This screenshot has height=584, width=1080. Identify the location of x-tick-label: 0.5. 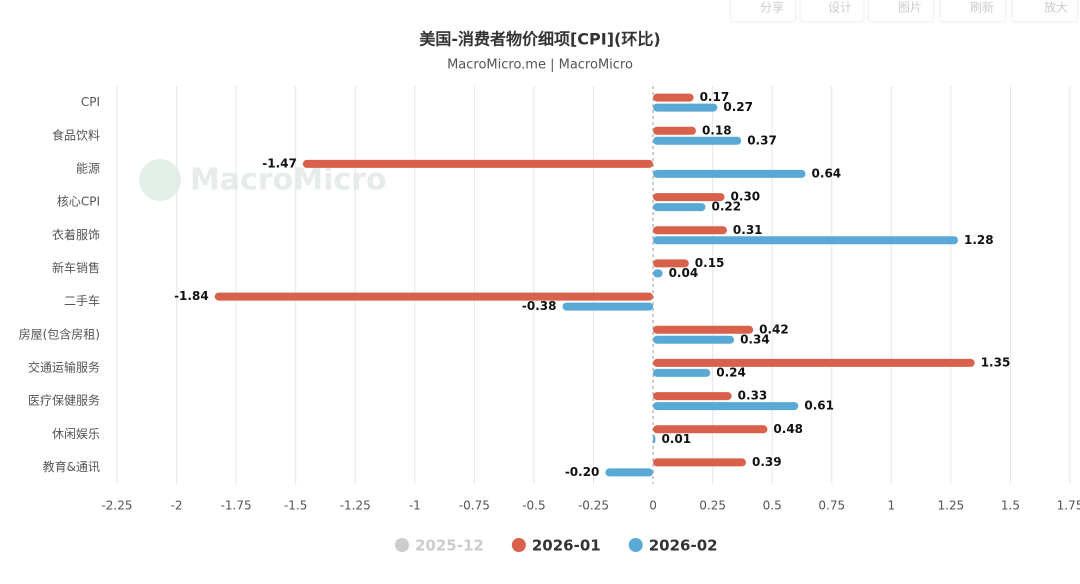
(772, 506).